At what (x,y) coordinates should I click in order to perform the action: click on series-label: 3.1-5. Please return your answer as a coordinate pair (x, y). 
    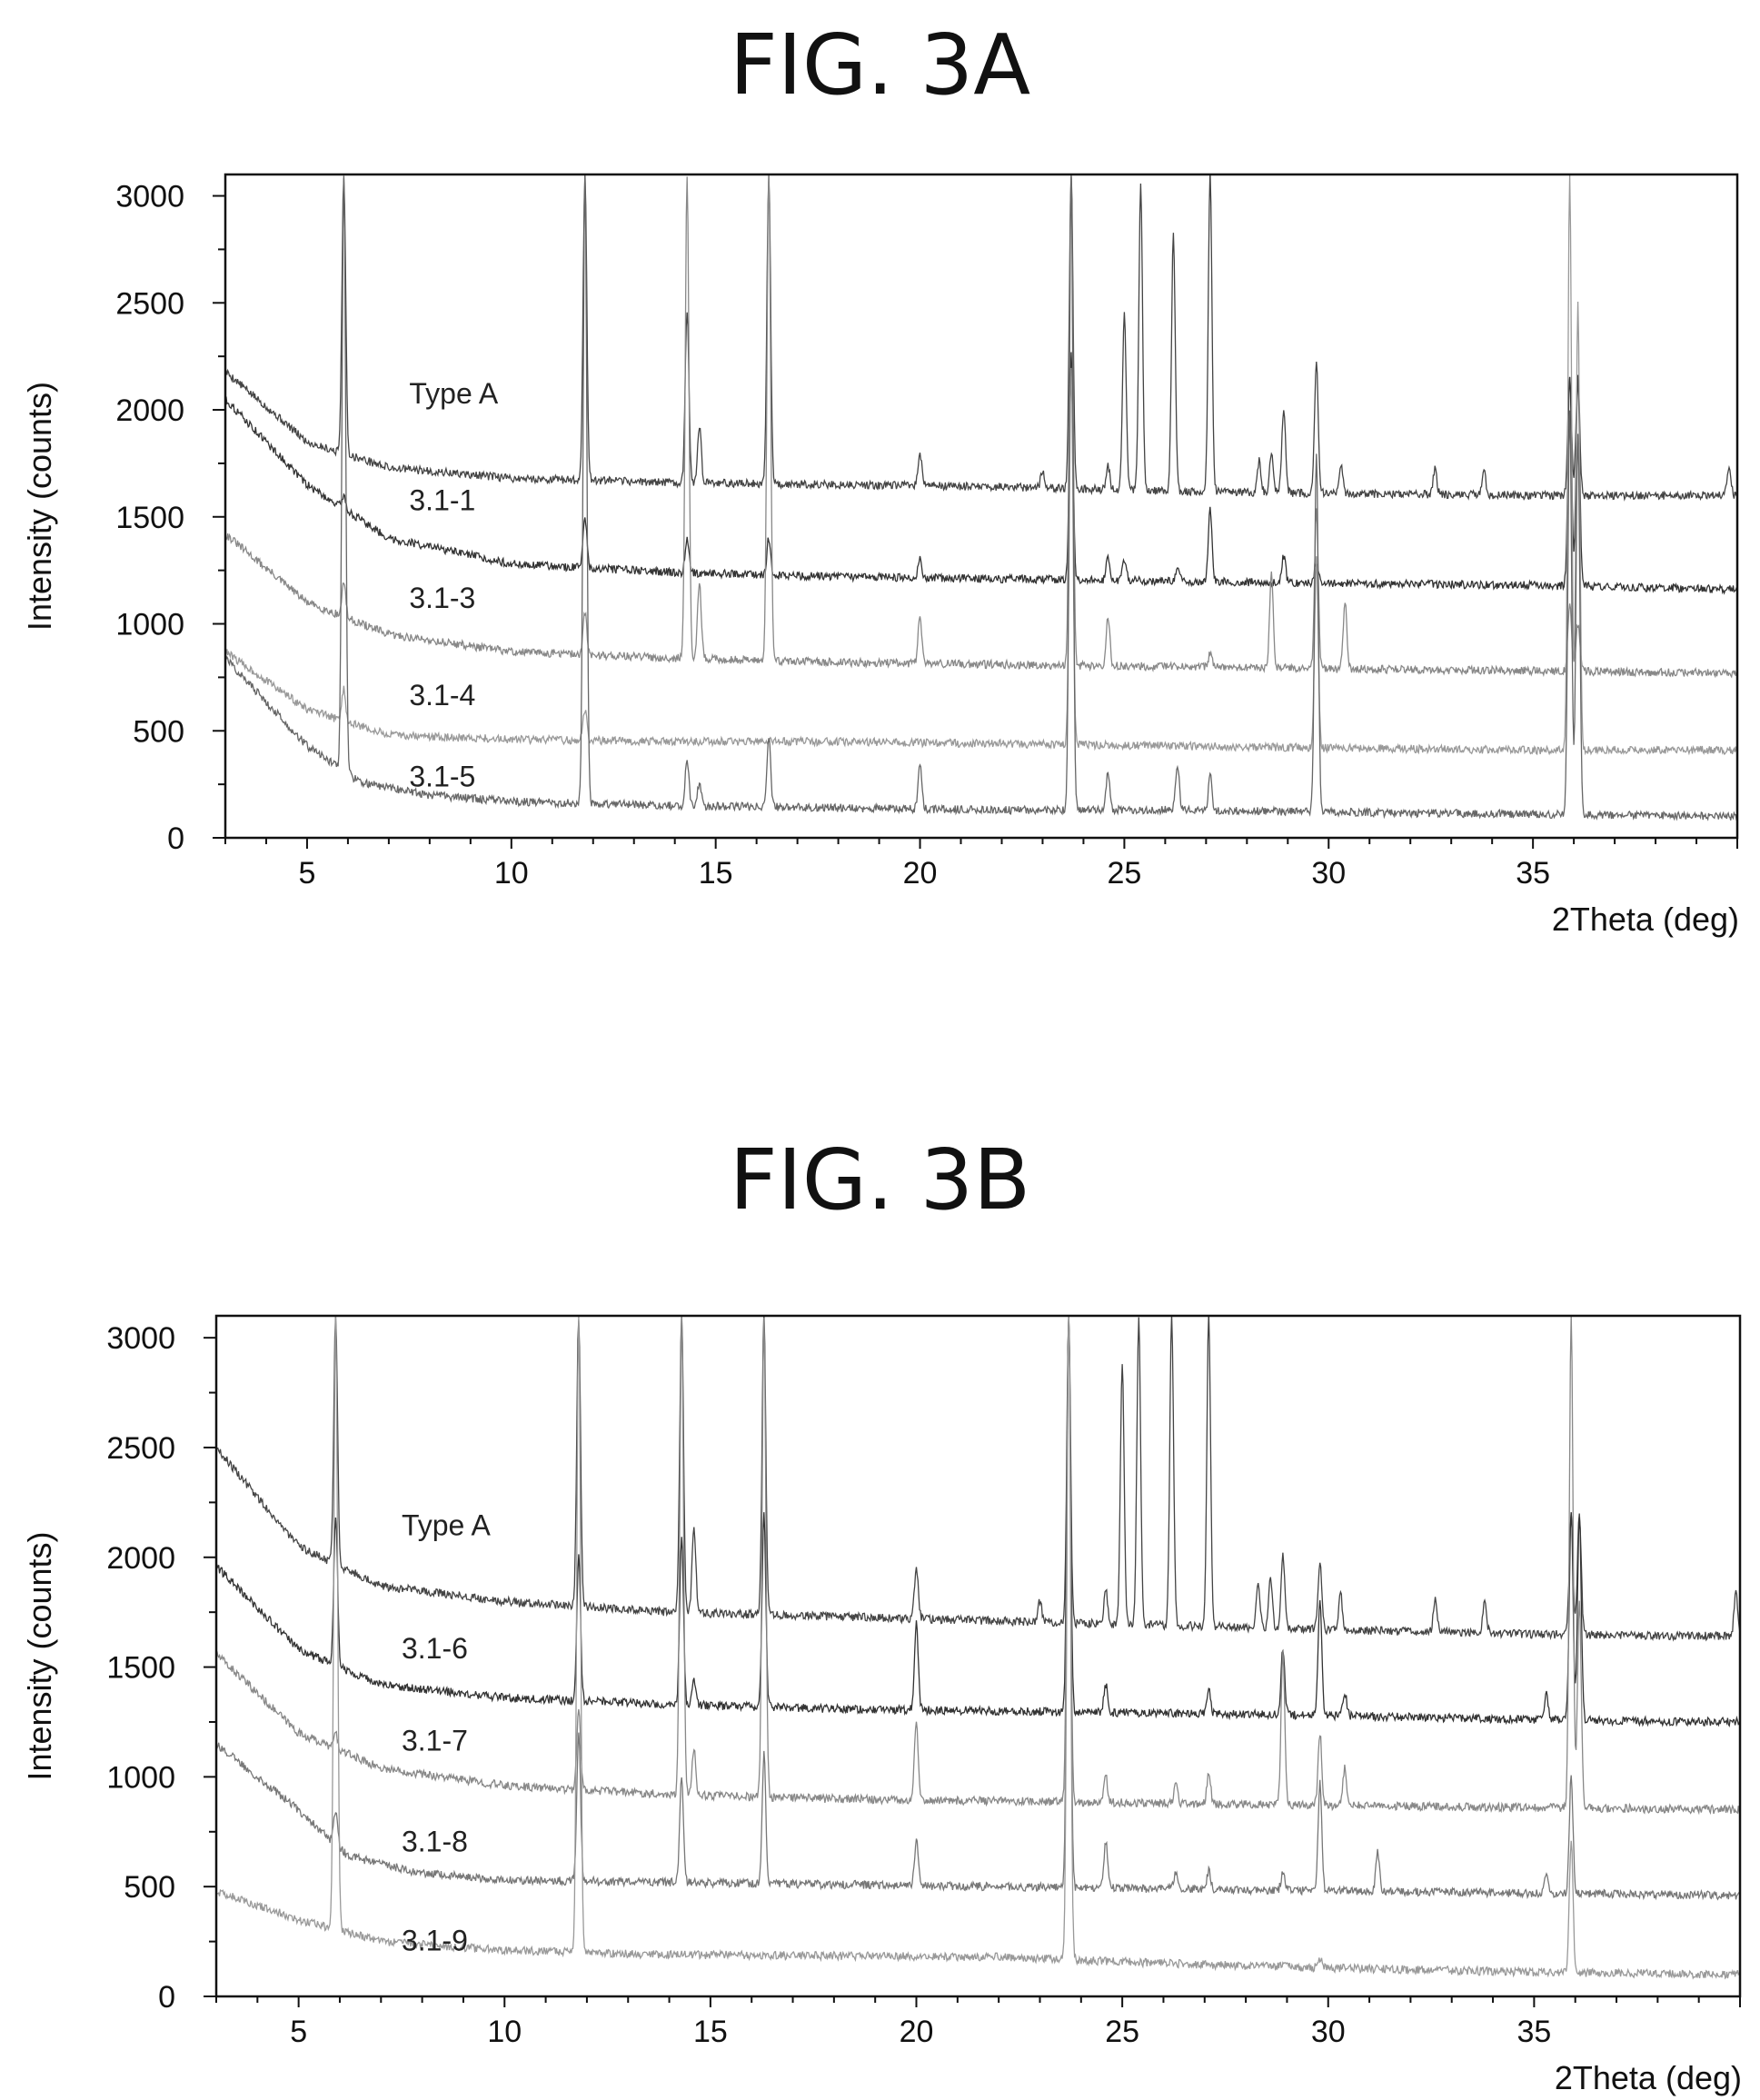
    Looking at the image, I should click on (442, 776).